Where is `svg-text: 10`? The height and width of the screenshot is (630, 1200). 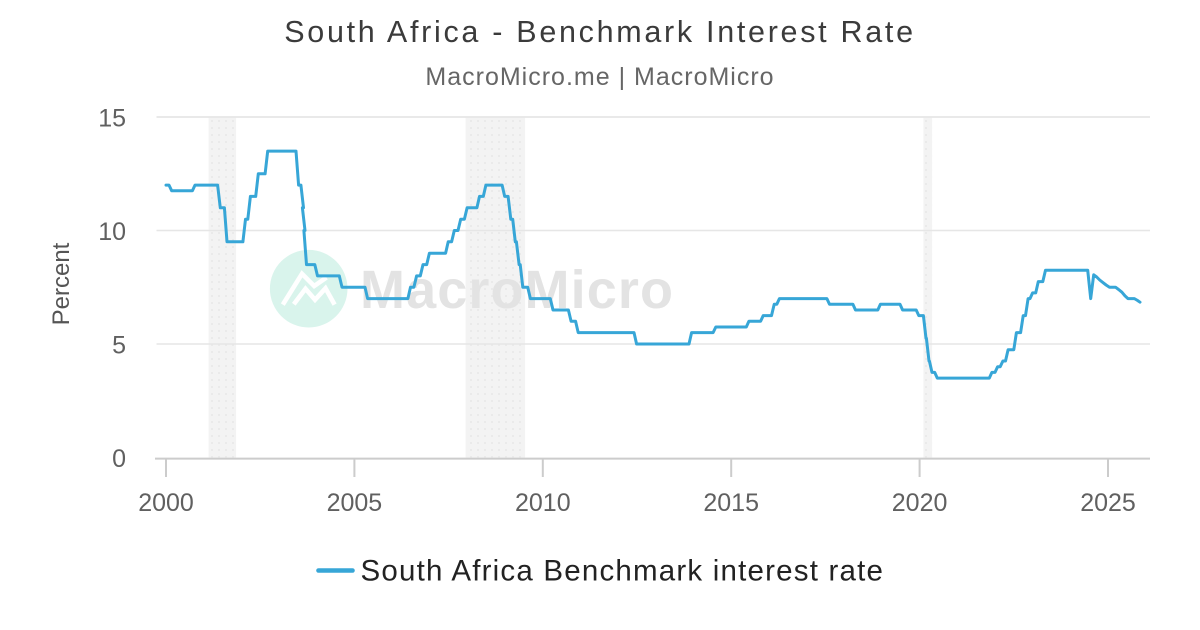 svg-text: 10 is located at coordinates (112, 232).